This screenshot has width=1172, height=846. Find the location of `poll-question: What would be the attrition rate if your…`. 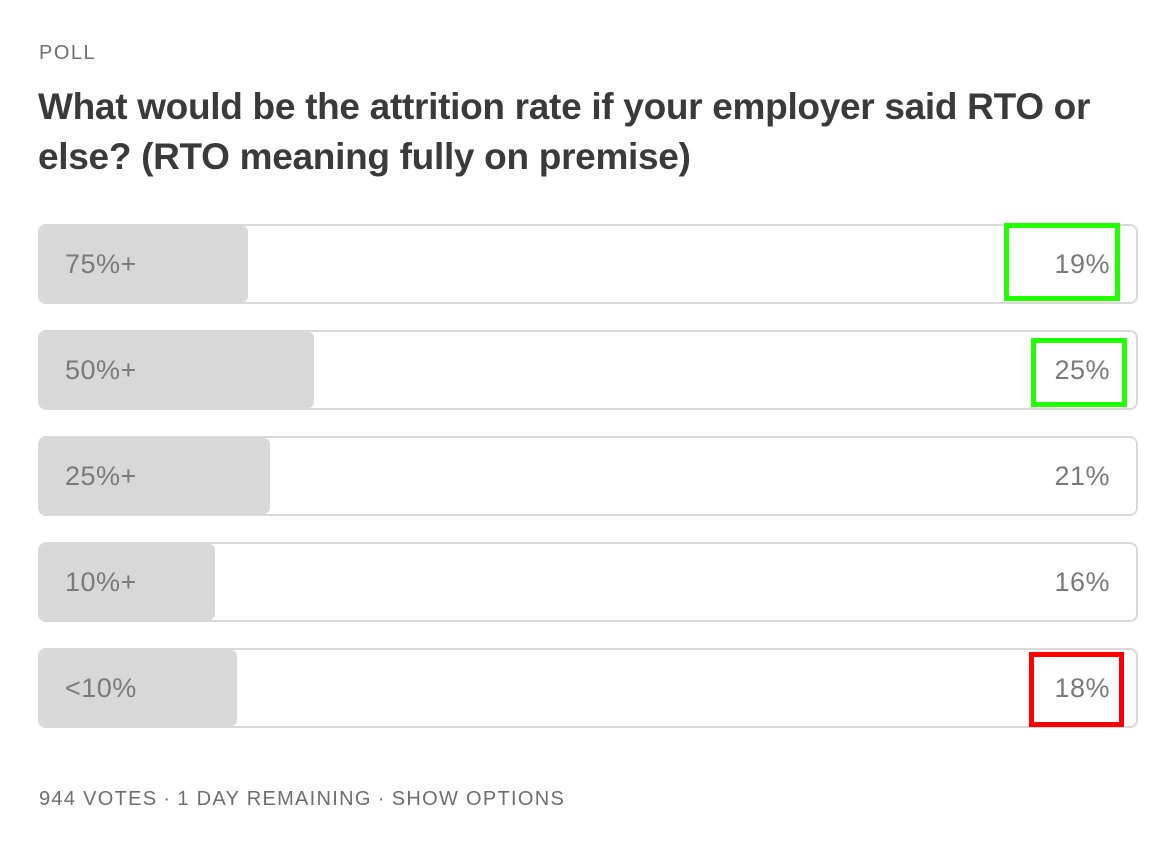

poll-question: What would be the attrition rate if your… is located at coordinates (564, 131).